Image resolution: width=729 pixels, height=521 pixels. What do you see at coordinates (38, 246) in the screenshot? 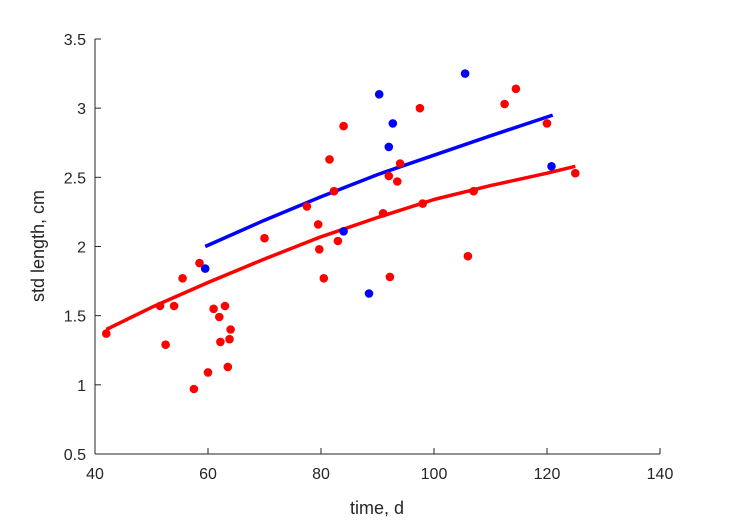
I see `y-axis-label: std length, cm` at bounding box center [38, 246].